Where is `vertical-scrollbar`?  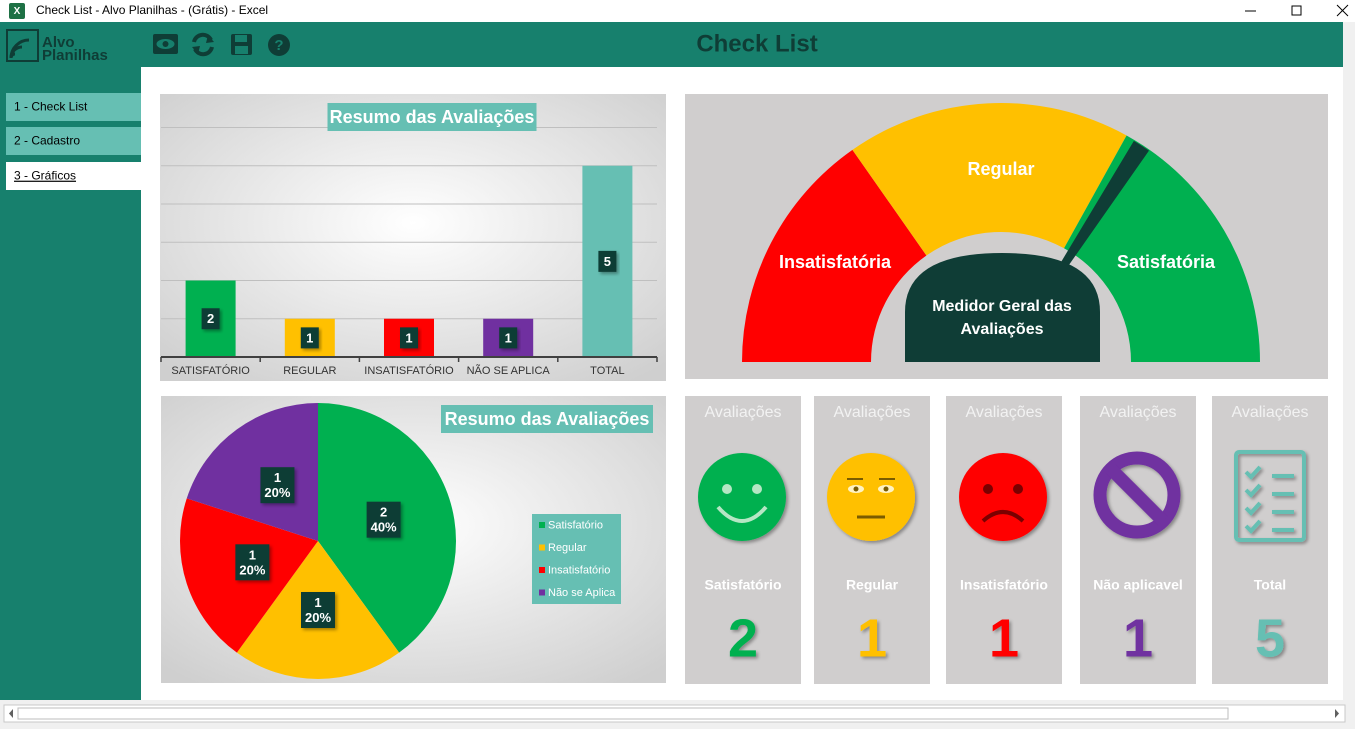 vertical-scrollbar is located at coordinates (1349, 361).